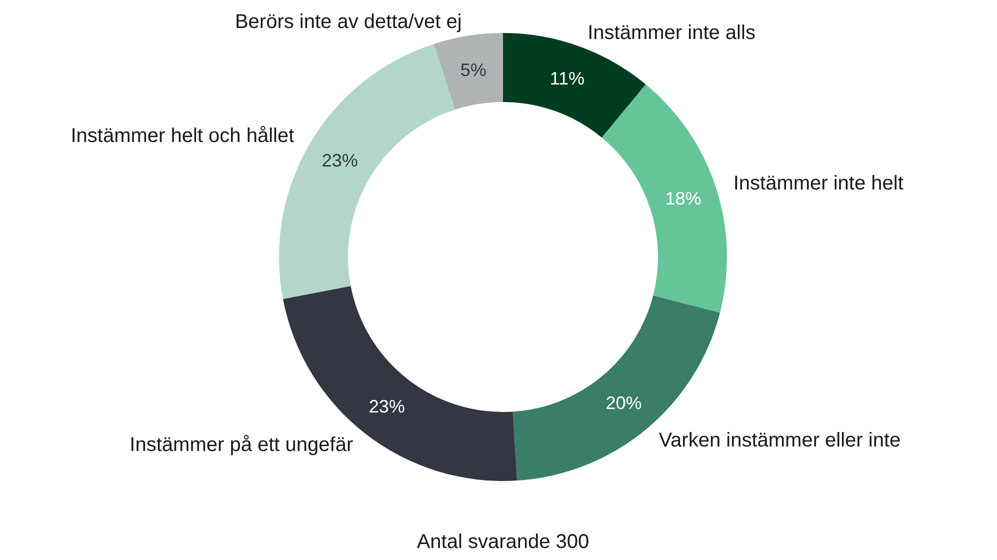  Describe the element at coordinates (473, 70) in the screenshot. I see `data-label: 5%` at that location.